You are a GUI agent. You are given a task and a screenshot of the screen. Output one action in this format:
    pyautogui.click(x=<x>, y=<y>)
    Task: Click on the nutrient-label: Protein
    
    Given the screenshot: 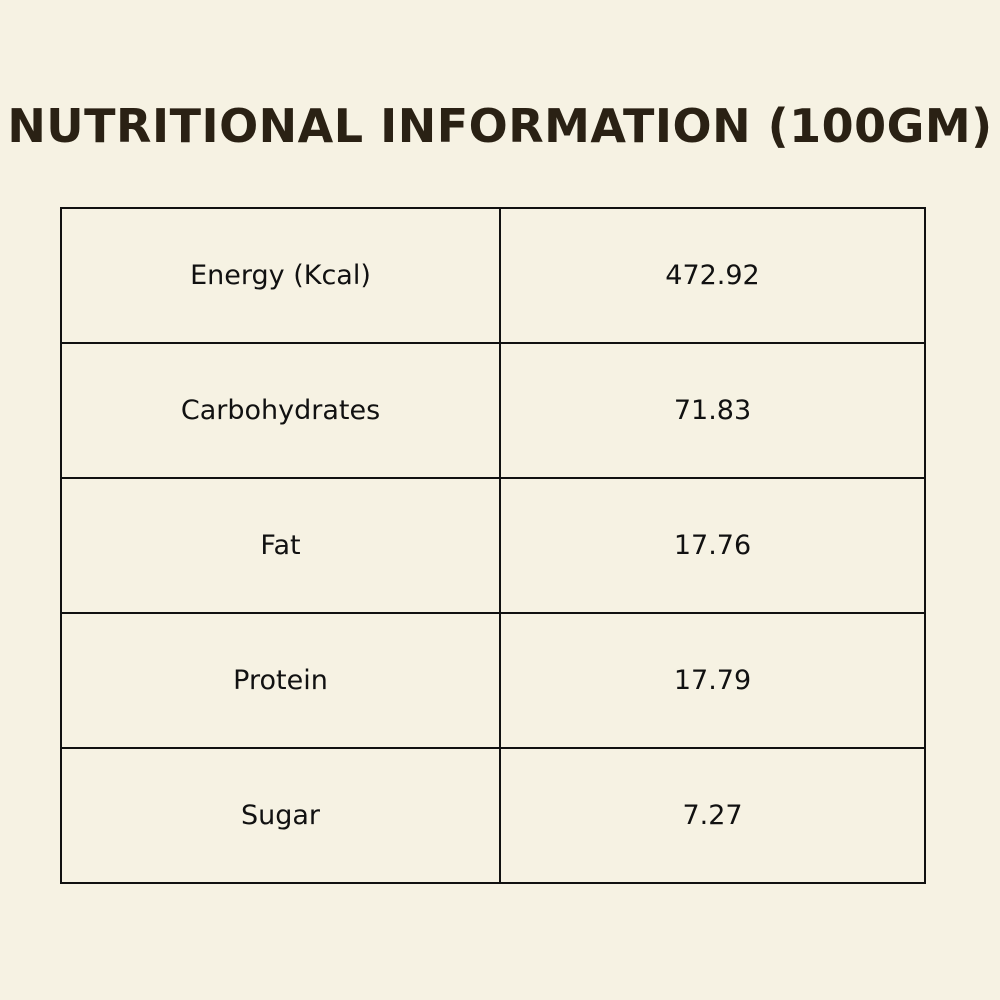 What is the action you would take?
    pyautogui.click(x=280, y=680)
    